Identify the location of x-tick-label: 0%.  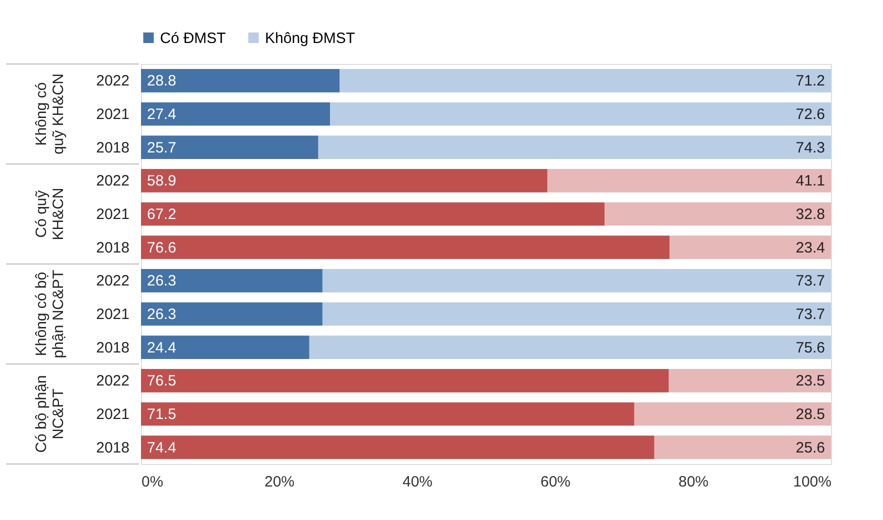
(153, 482).